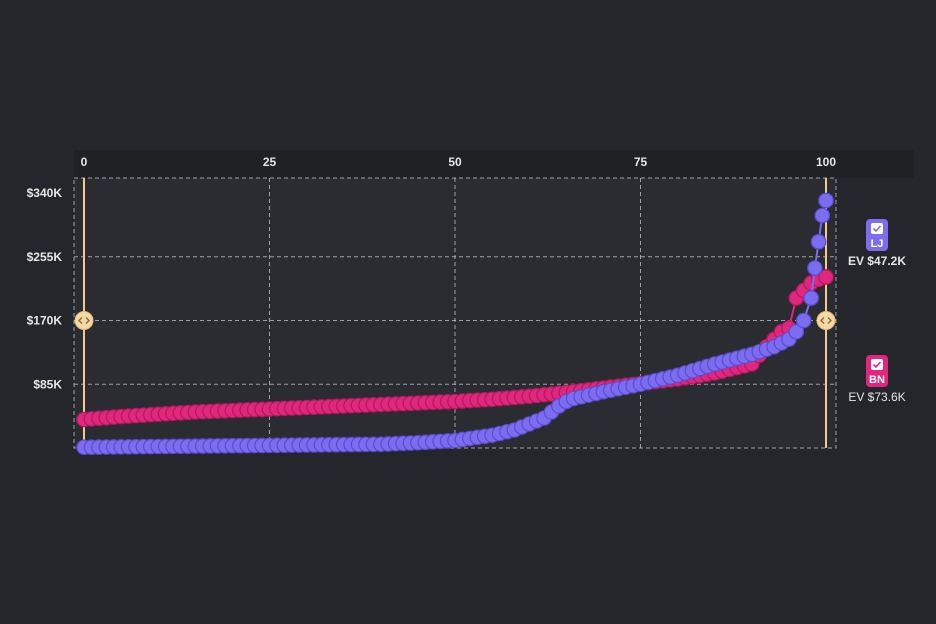 The image size is (936, 624). What do you see at coordinates (455, 162) in the screenshot?
I see `x-tick-label: 50` at bounding box center [455, 162].